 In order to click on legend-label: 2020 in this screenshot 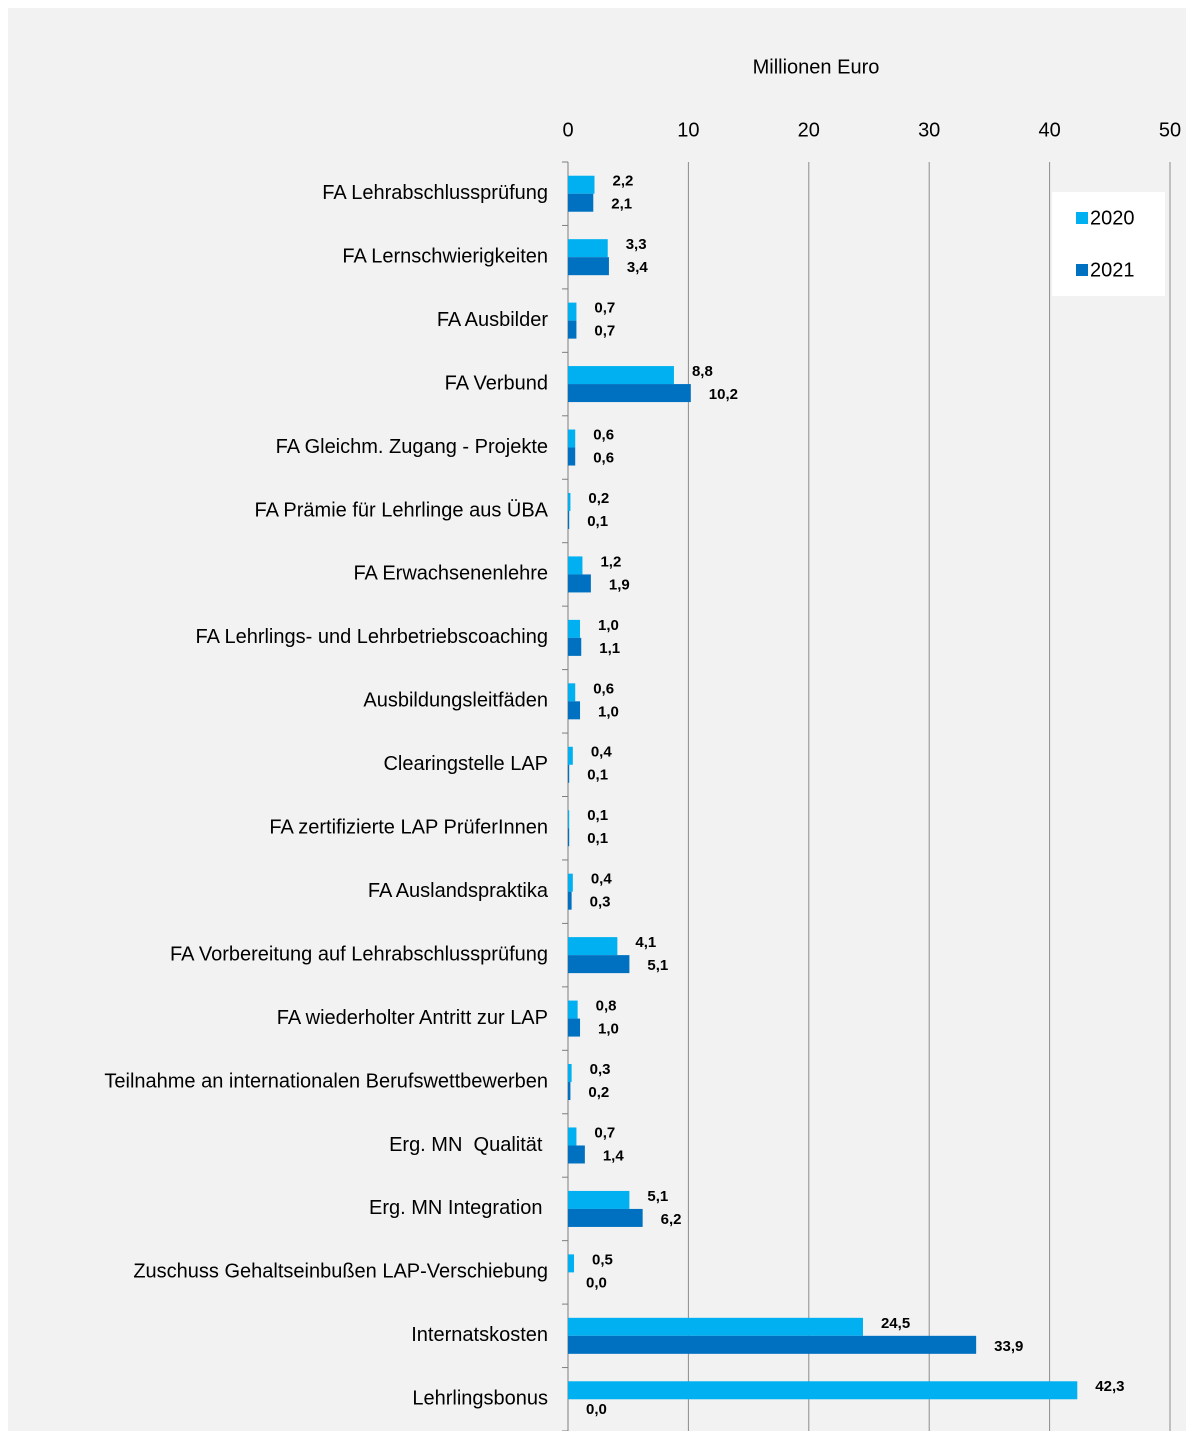, I will do `click(1112, 218)`.